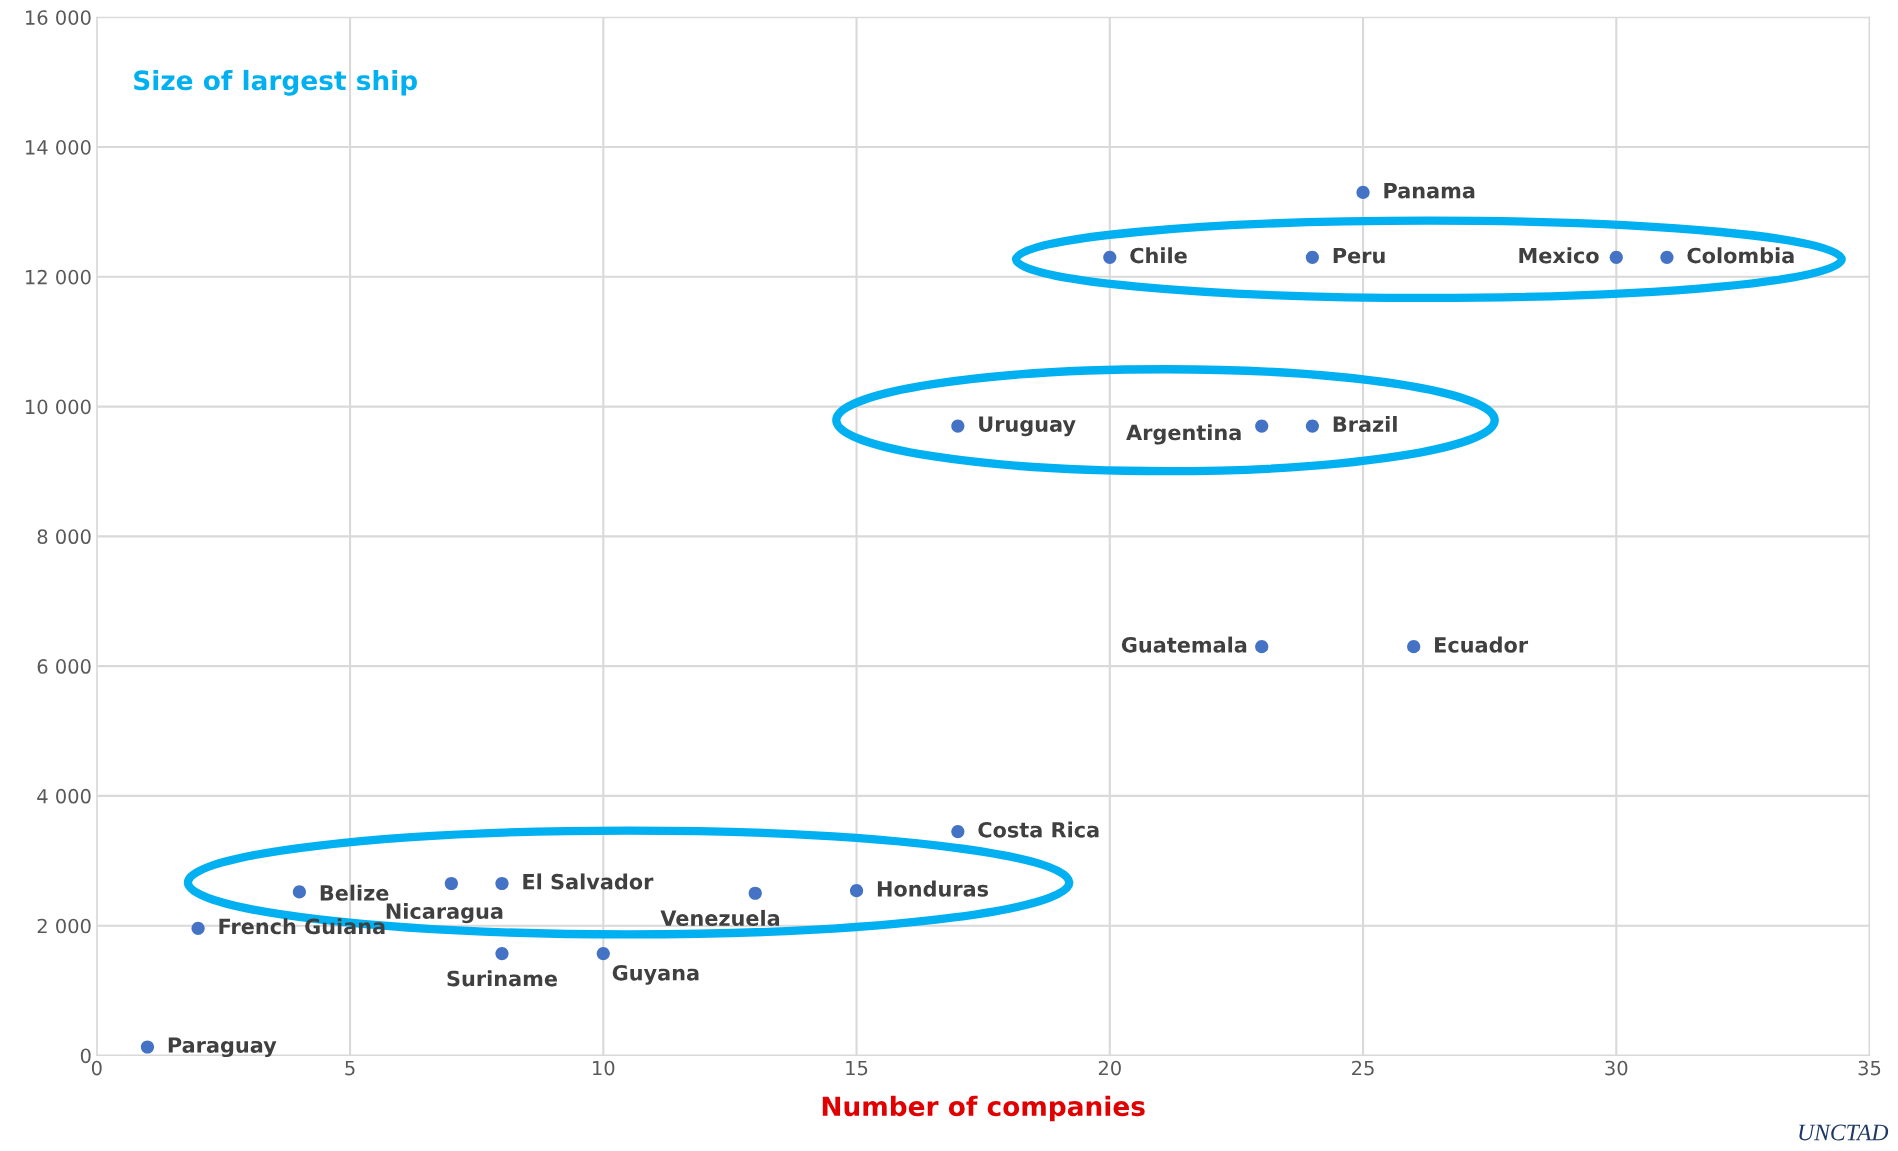 The image size is (1898, 1151). I want to click on annotation: Chile, so click(1158, 255).